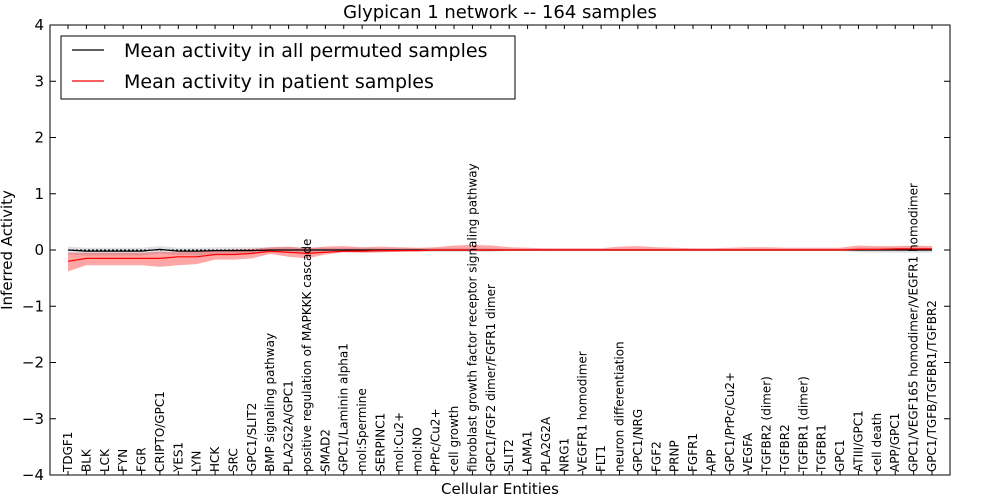 The height and width of the screenshot is (500, 1000). Describe the element at coordinates (39, 138) in the screenshot. I see `y-tick-label: 2` at that location.